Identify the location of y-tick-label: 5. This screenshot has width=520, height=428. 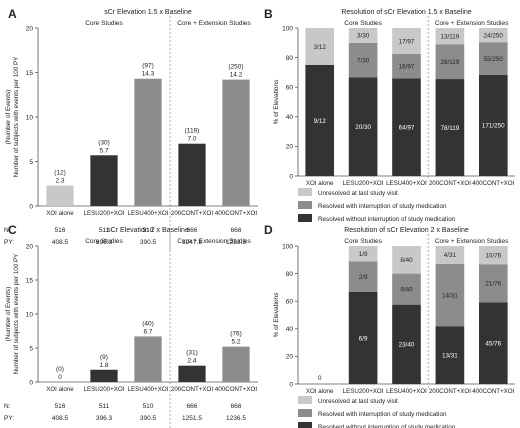
(31, 162).